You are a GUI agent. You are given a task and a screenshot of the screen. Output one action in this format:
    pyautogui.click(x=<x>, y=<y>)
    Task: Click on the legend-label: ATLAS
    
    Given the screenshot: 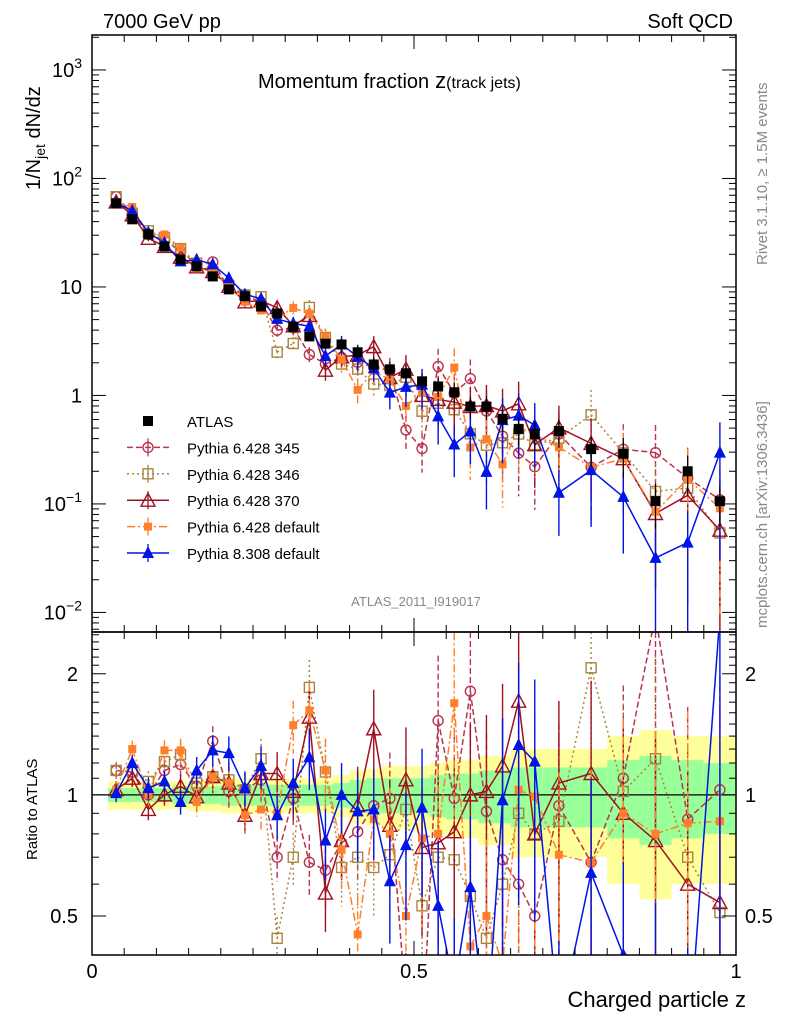 What is the action you would take?
    pyautogui.click(x=210, y=422)
    